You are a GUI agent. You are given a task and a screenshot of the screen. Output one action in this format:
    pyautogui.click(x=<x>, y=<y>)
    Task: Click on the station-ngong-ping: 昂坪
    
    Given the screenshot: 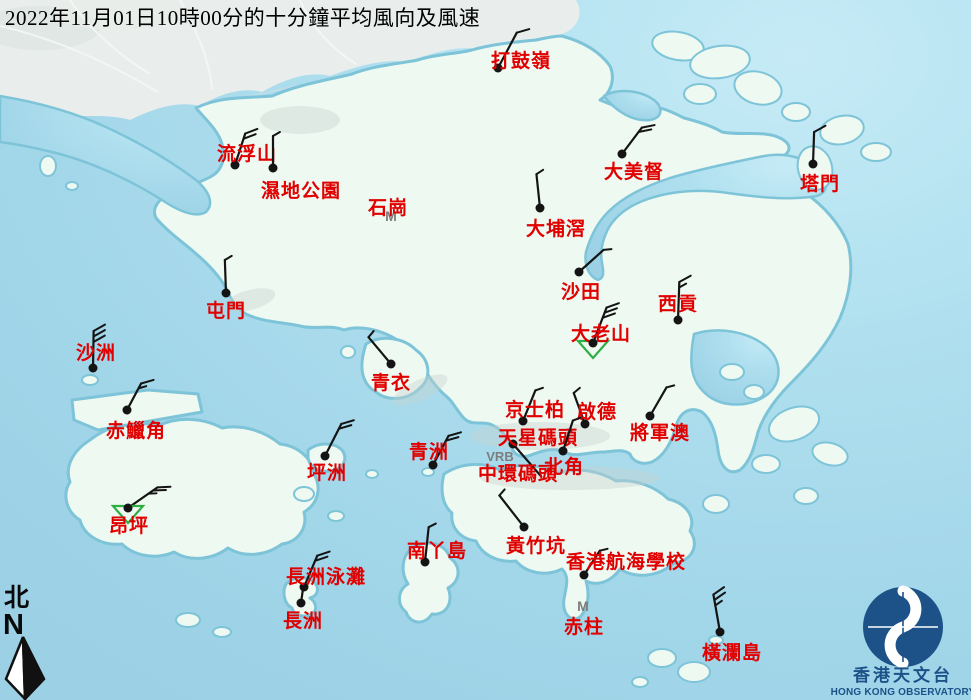 What is the action you would take?
    pyautogui.click(x=140, y=511)
    